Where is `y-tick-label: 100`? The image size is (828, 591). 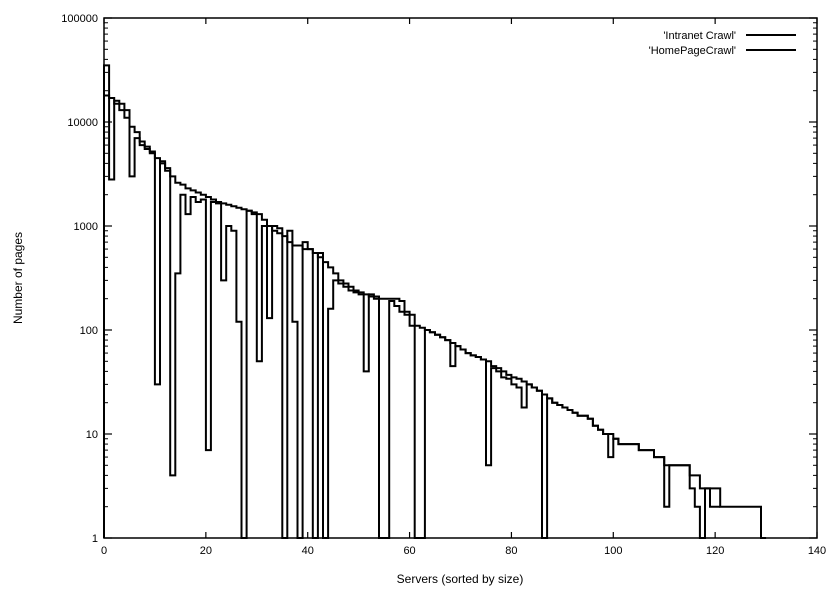 y-tick-label: 100 is located at coordinates (89, 331).